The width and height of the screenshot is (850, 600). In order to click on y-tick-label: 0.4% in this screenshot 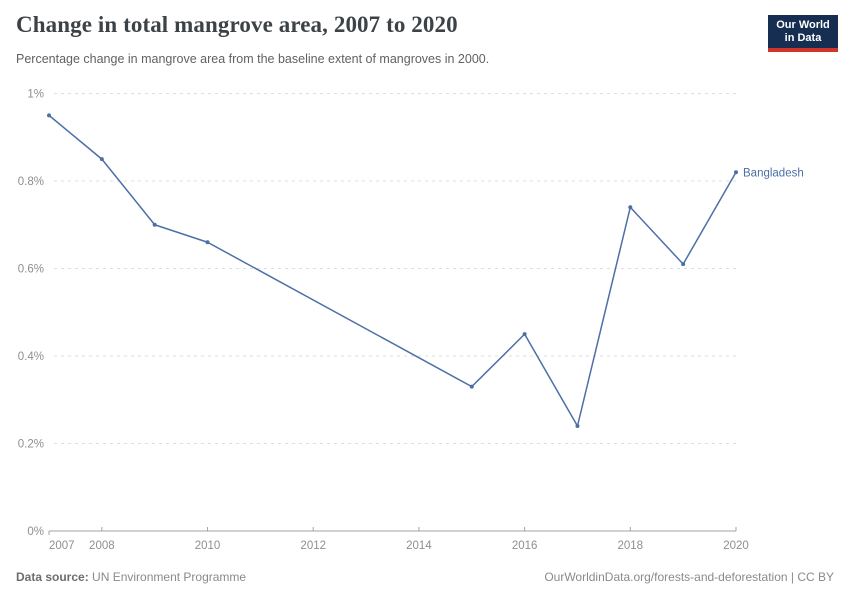, I will do `click(31, 357)`.